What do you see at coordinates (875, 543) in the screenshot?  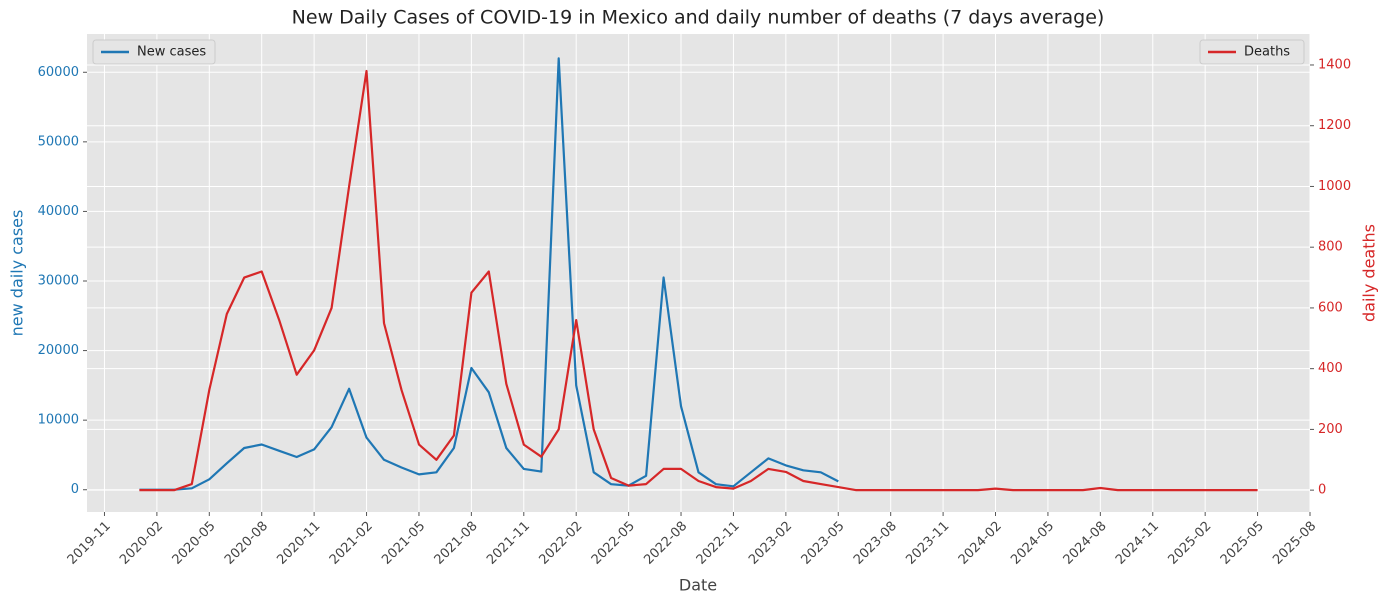 I see `x-tick-label: 2023-08` at bounding box center [875, 543].